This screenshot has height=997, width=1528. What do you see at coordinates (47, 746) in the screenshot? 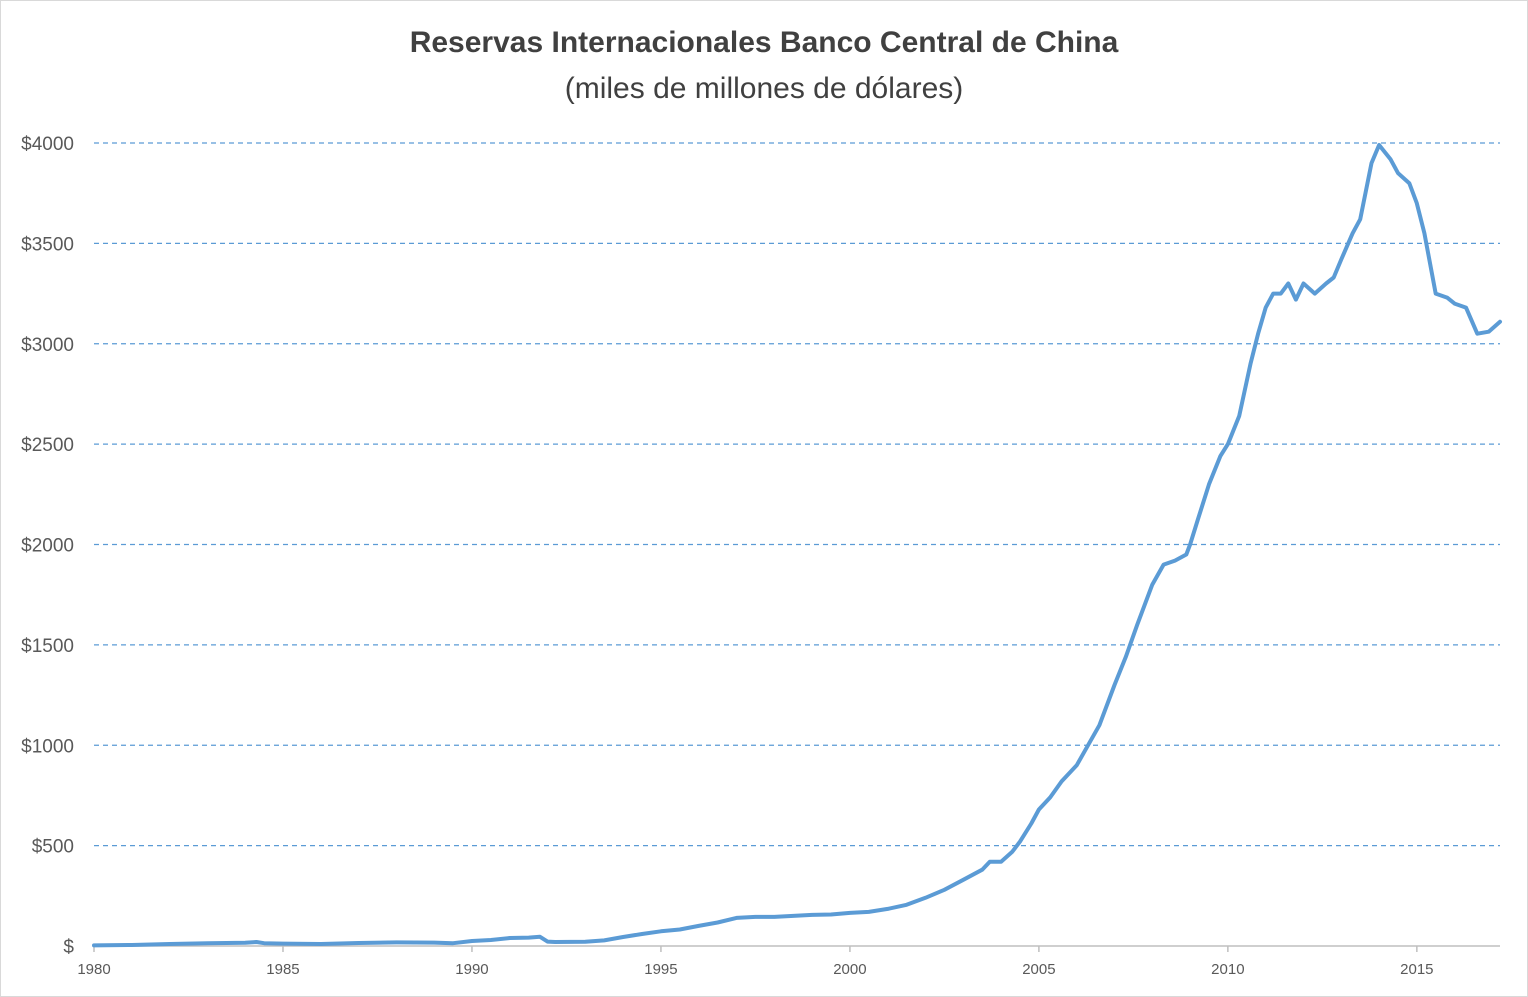
I see `y-tick-label: $1000` at bounding box center [47, 746].